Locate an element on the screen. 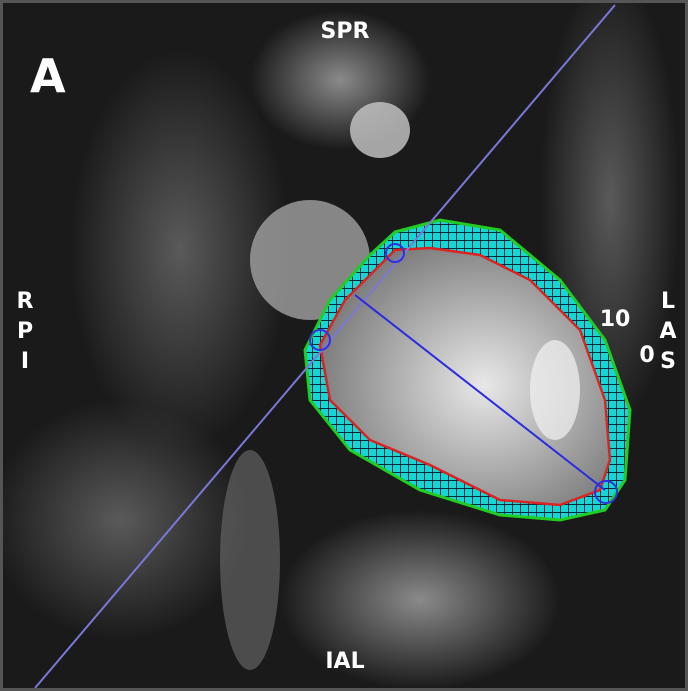 The height and width of the screenshot is (691, 688). panel-label: A is located at coordinates (48, 76).